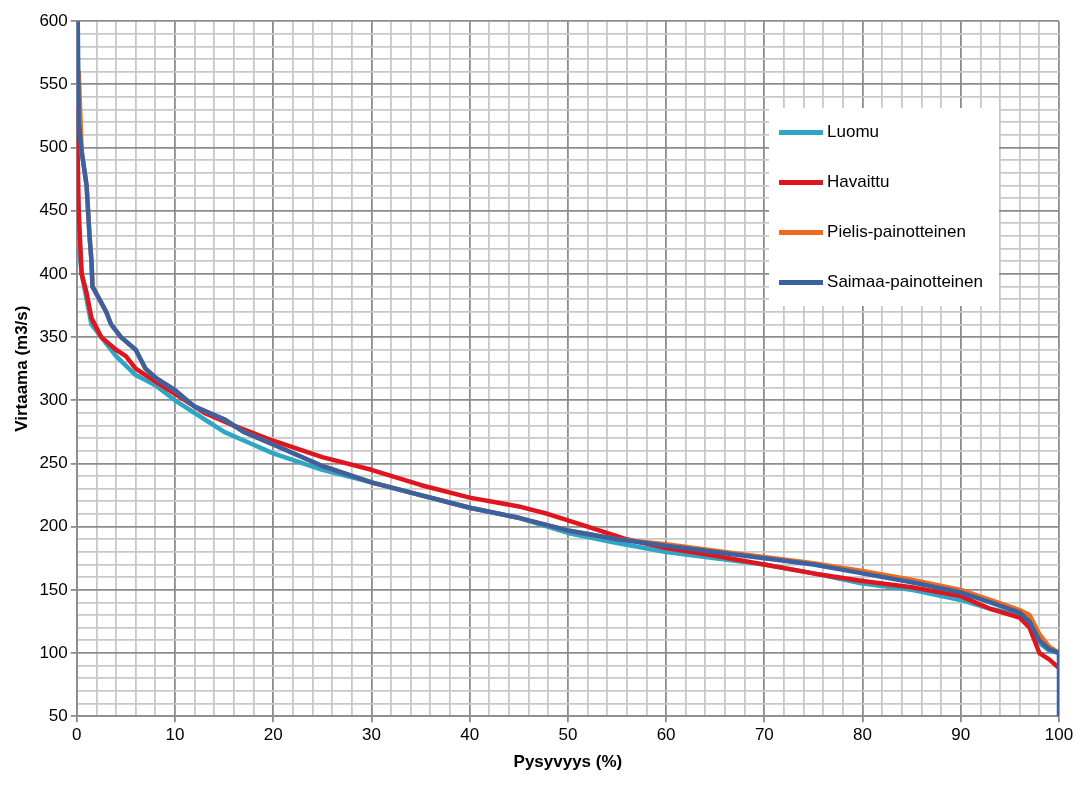 Image resolution: width=1087 pixels, height=785 pixels. What do you see at coordinates (77, 735) in the screenshot?
I see `x-tick-label: 0` at bounding box center [77, 735].